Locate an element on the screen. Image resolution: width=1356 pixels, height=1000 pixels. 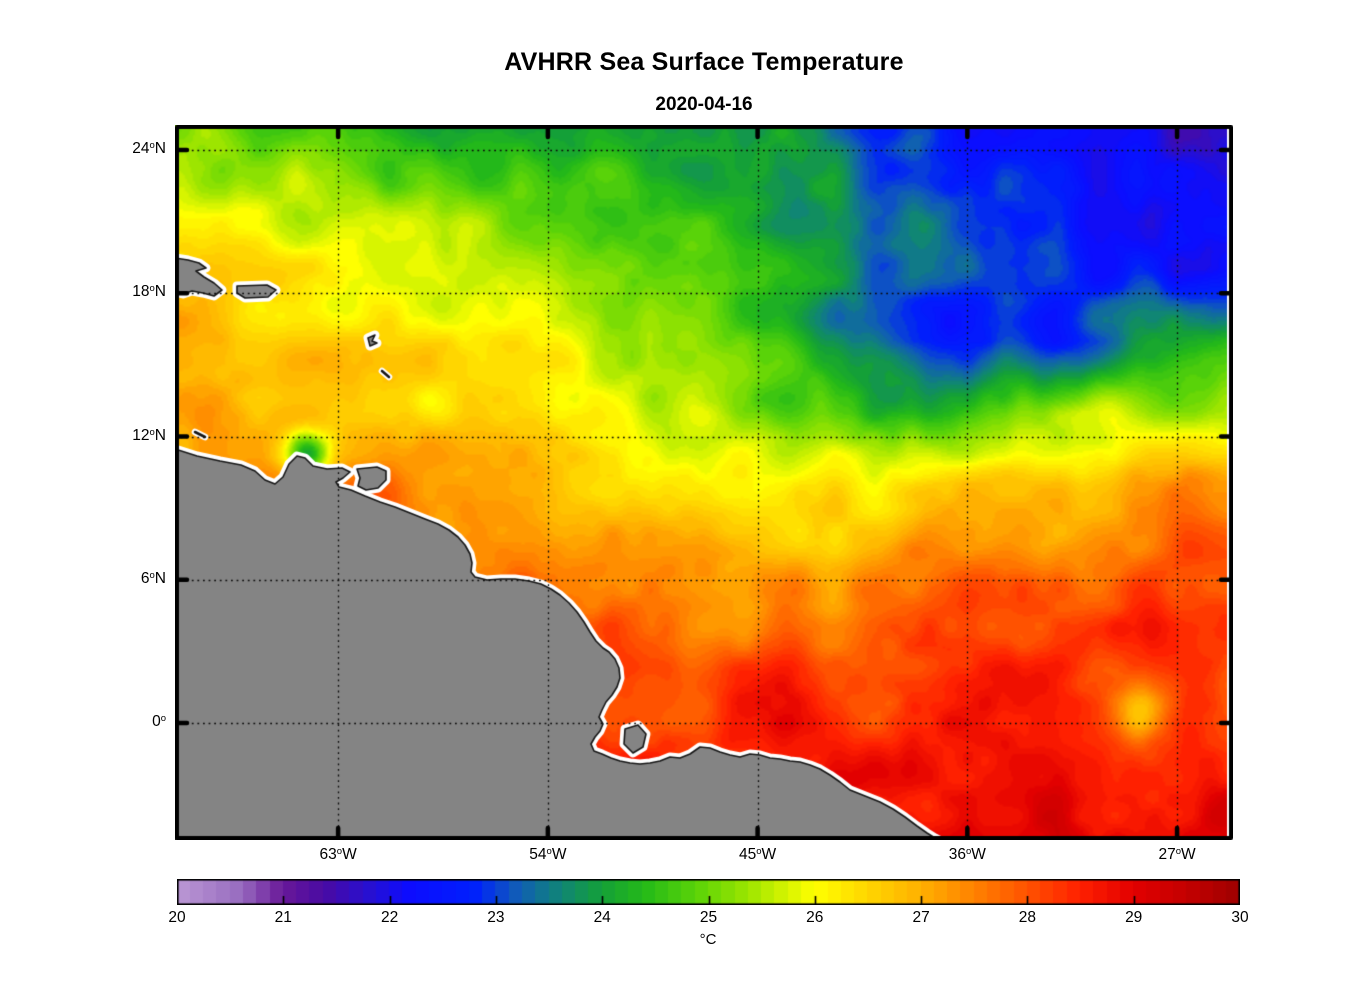
y-tick-label: 0o is located at coordinates (159, 722).